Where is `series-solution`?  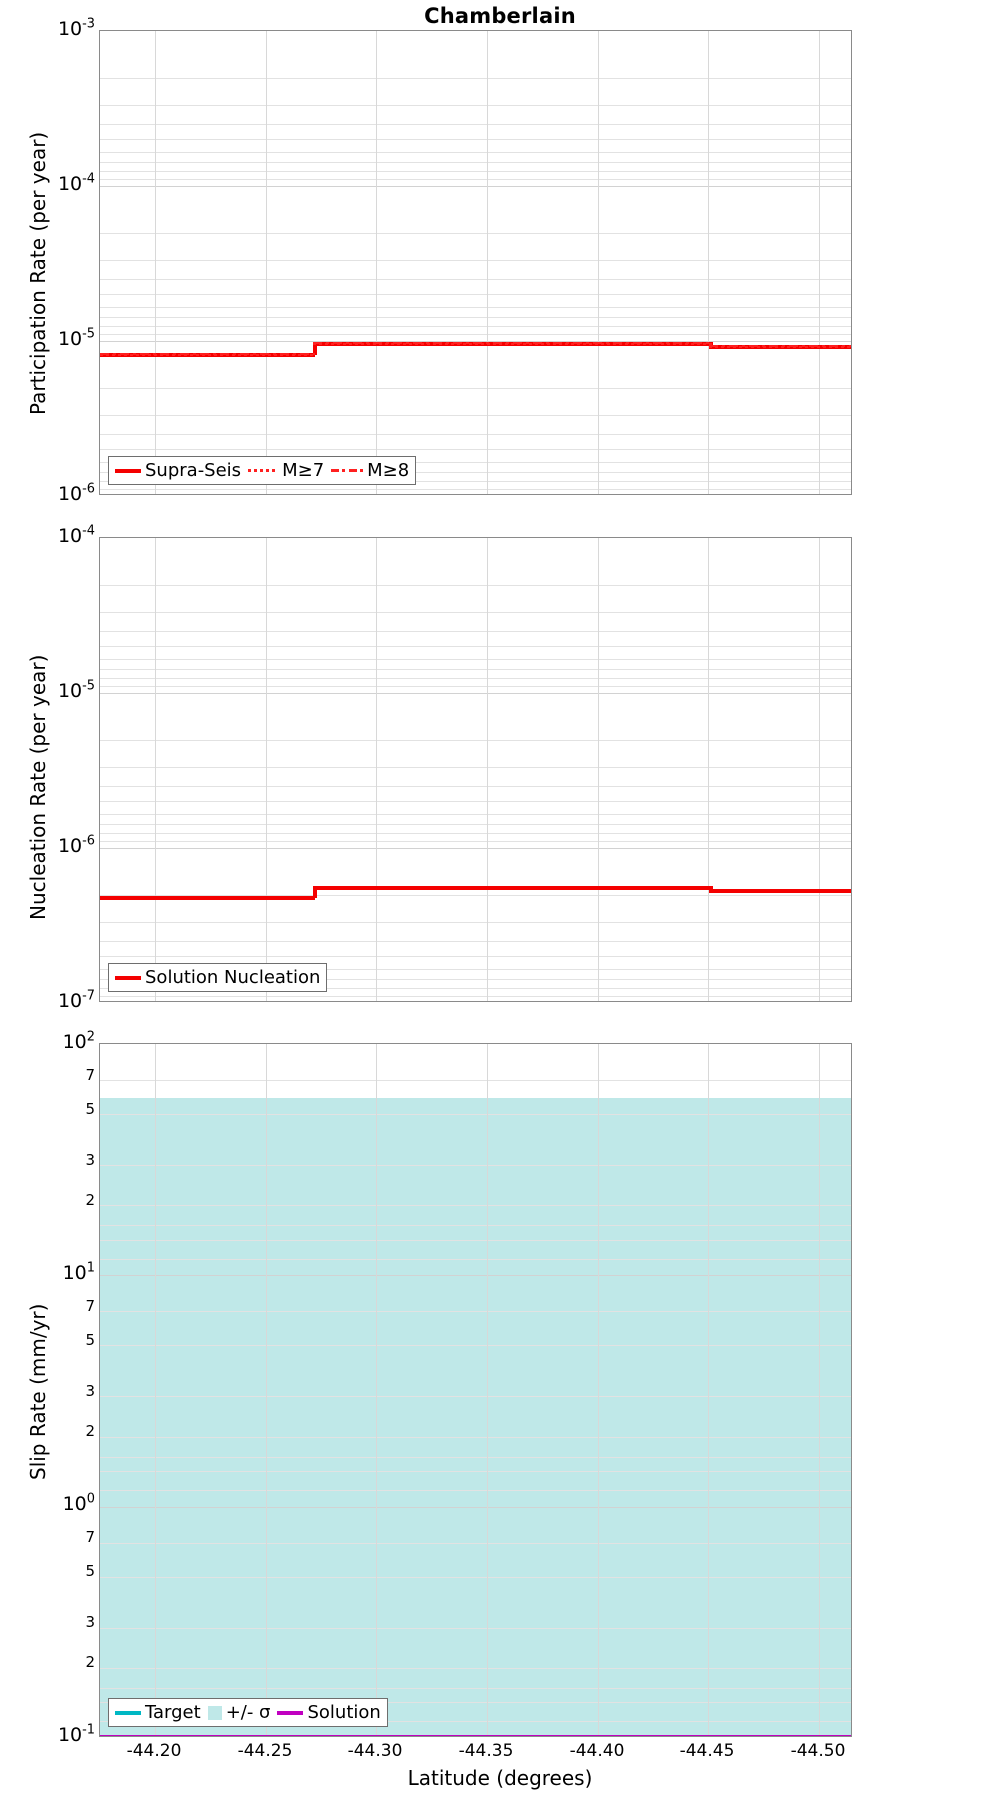
series-solution is located at coordinates (475, 1735).